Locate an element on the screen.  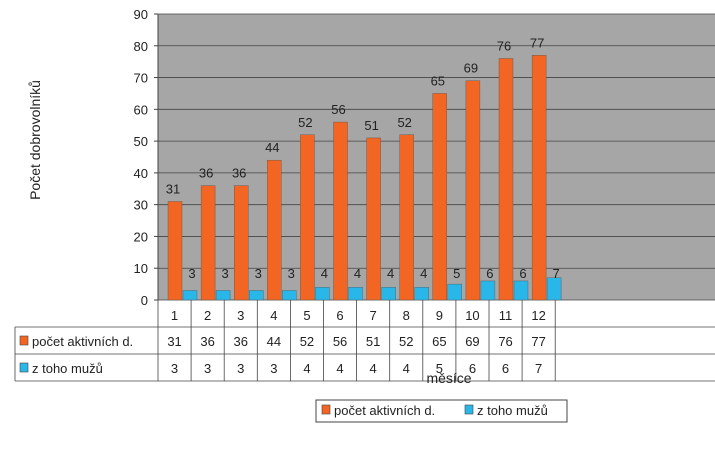
y-tick-label: 60 is located at coordinates (141, 109).